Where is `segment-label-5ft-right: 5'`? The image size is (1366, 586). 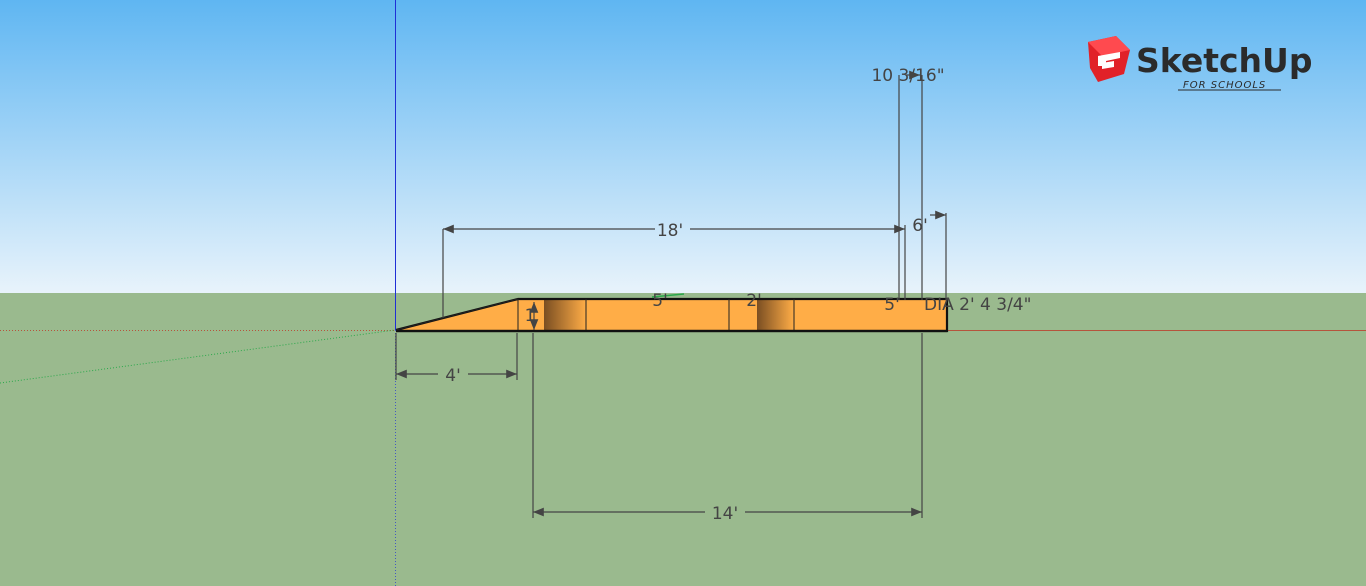
segment-label-5ft-right: 5' is located at coordinates (892, 305).